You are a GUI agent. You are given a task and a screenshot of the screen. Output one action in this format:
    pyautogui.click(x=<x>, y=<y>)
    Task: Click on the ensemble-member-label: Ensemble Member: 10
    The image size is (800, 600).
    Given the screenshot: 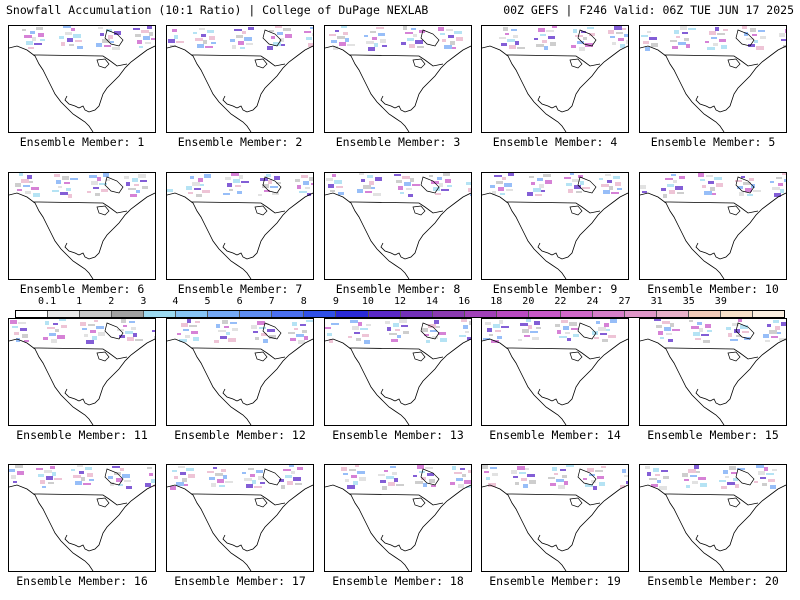 What is the action you would take?
    pyautogui.click(x=713, y=289)
    